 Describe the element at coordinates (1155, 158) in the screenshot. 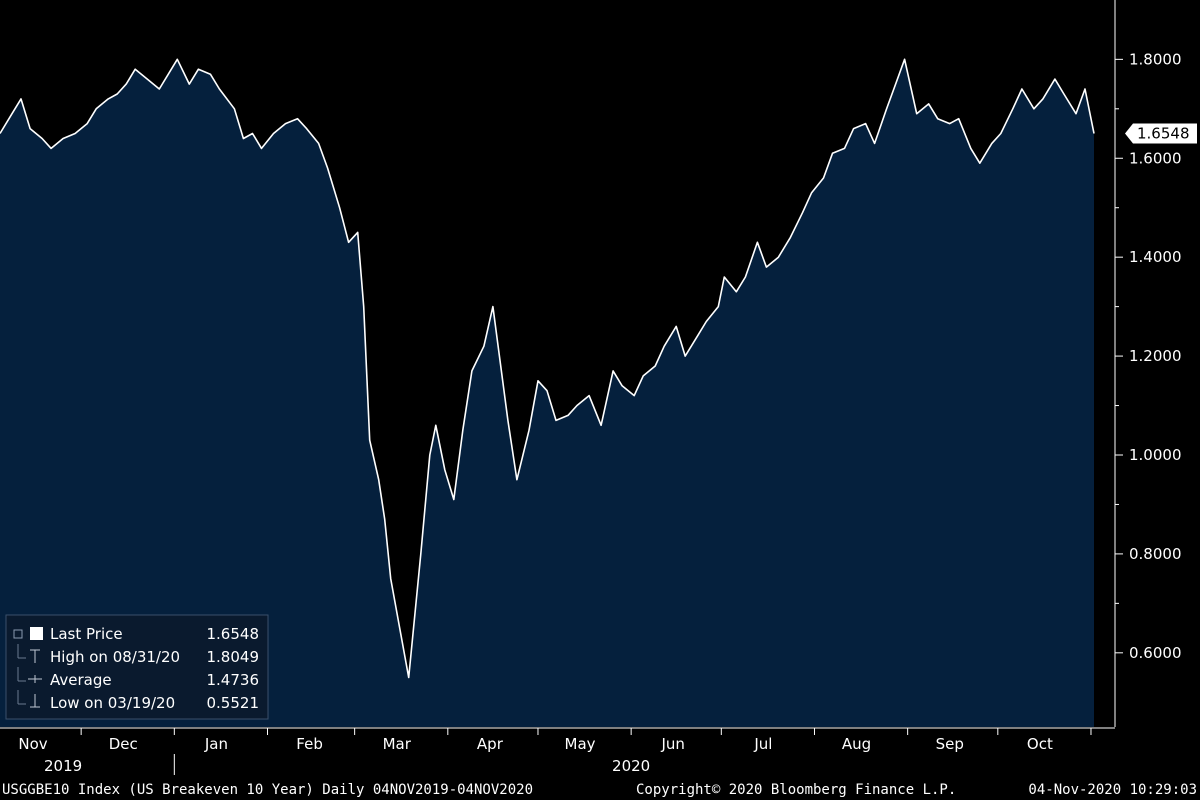

I see `y-tick-label: 1.6000` at that location.